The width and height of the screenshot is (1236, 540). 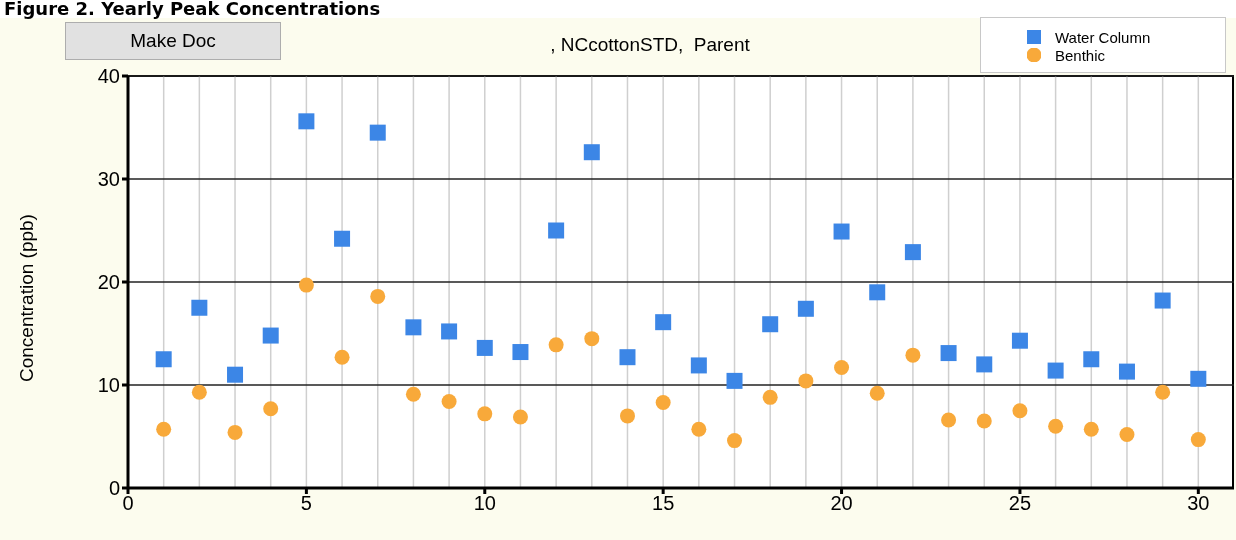 I want to click on x-tick-label: 20, so click(x=841, y=503).